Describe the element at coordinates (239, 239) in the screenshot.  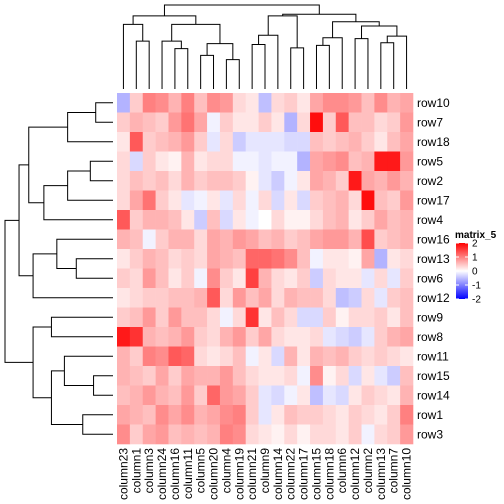
I see `heatmap-cell-row16-column19` at that location.